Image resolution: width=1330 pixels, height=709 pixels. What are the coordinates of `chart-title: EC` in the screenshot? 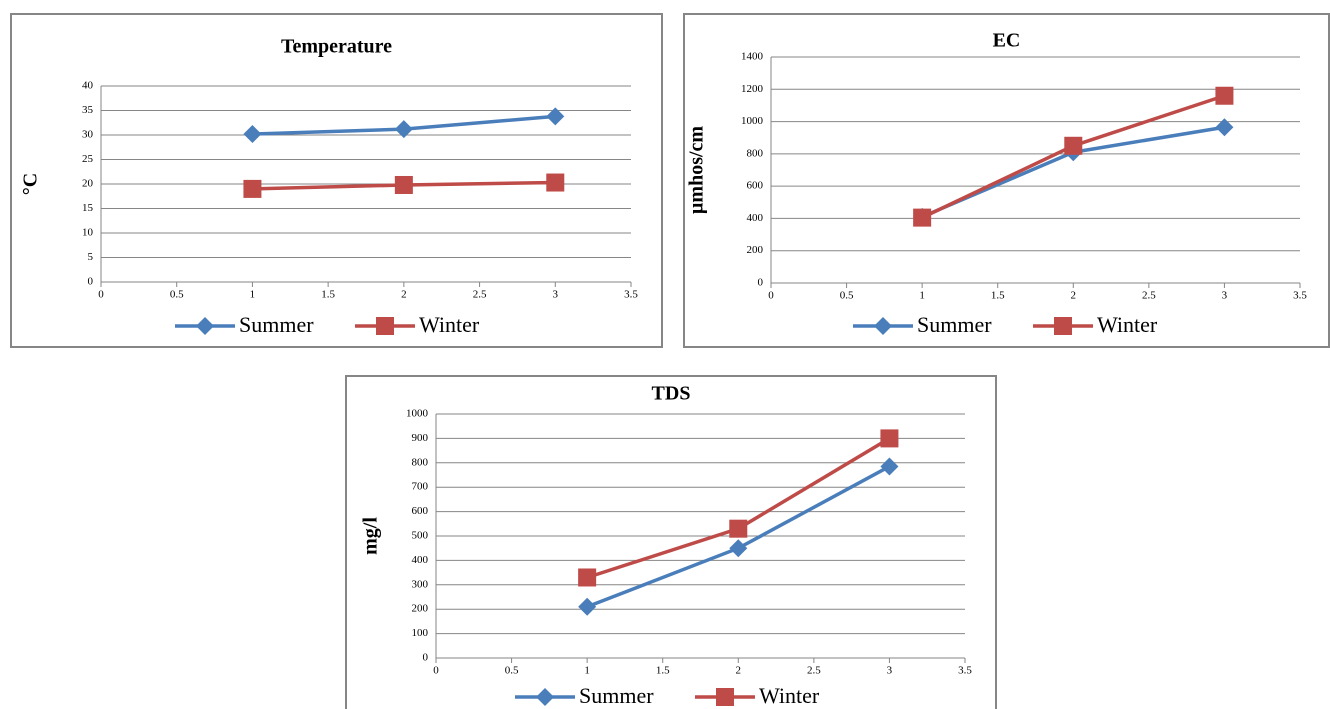 It's located at (1007, 41).